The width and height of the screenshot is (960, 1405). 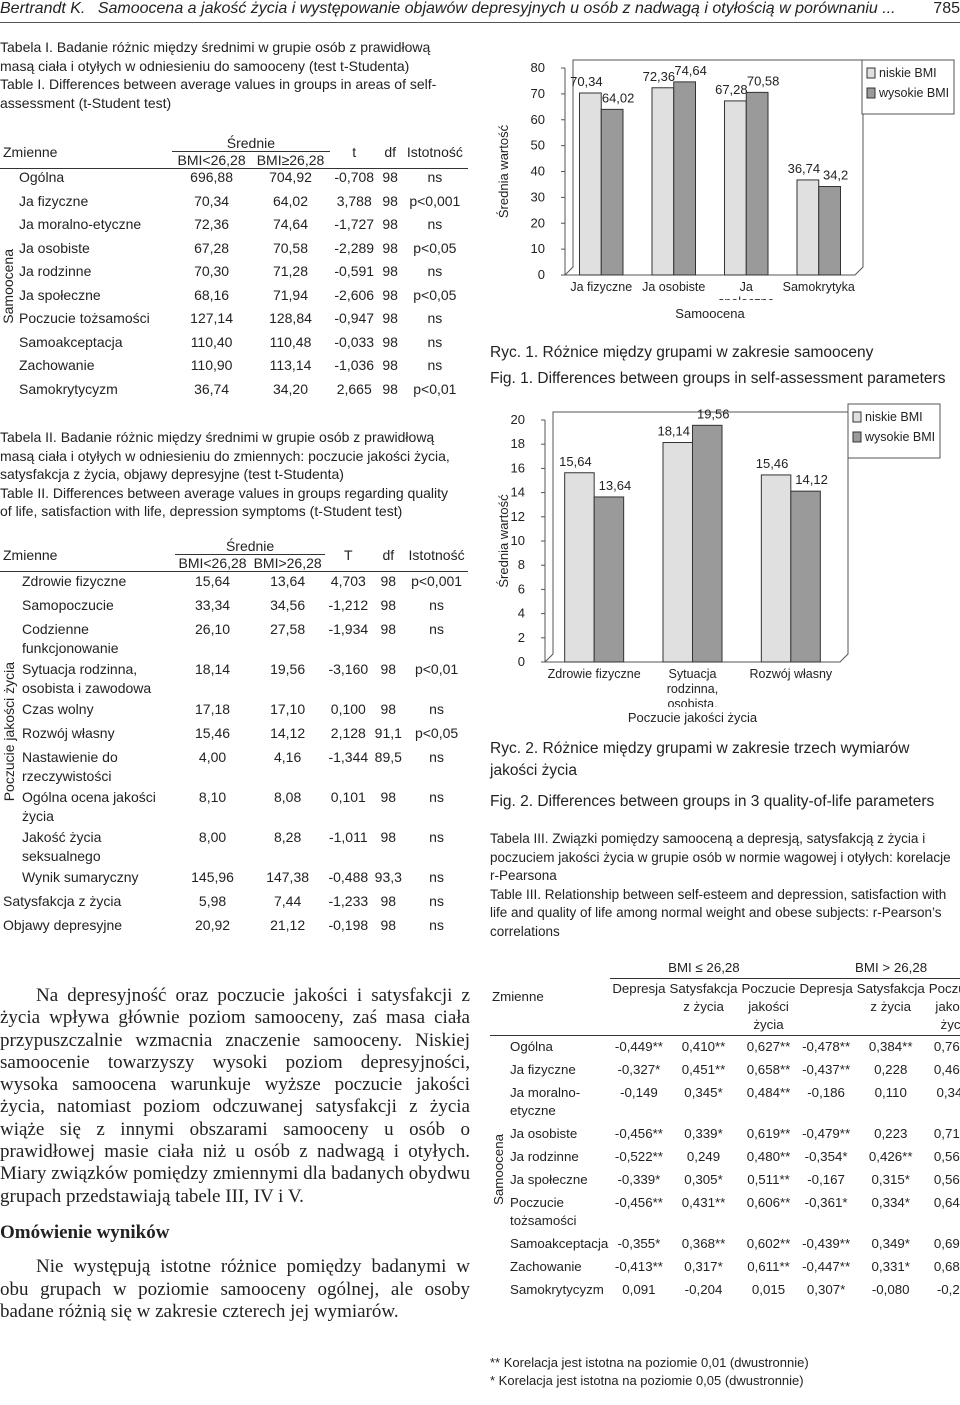 What do you see at coordinates (354, 151) in the screenshot?
I see `col-header: t` at bounding box center [354, 151].